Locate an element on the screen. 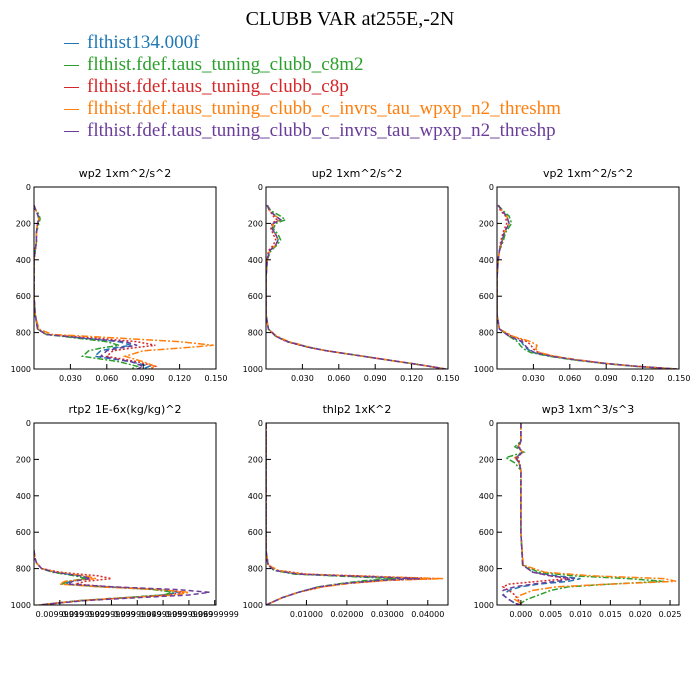 This screenshot has height=700, width=700. legend-entry: flthist.fdef.taus_tuning_clubb_c8p is located at coordinates (312, 87).